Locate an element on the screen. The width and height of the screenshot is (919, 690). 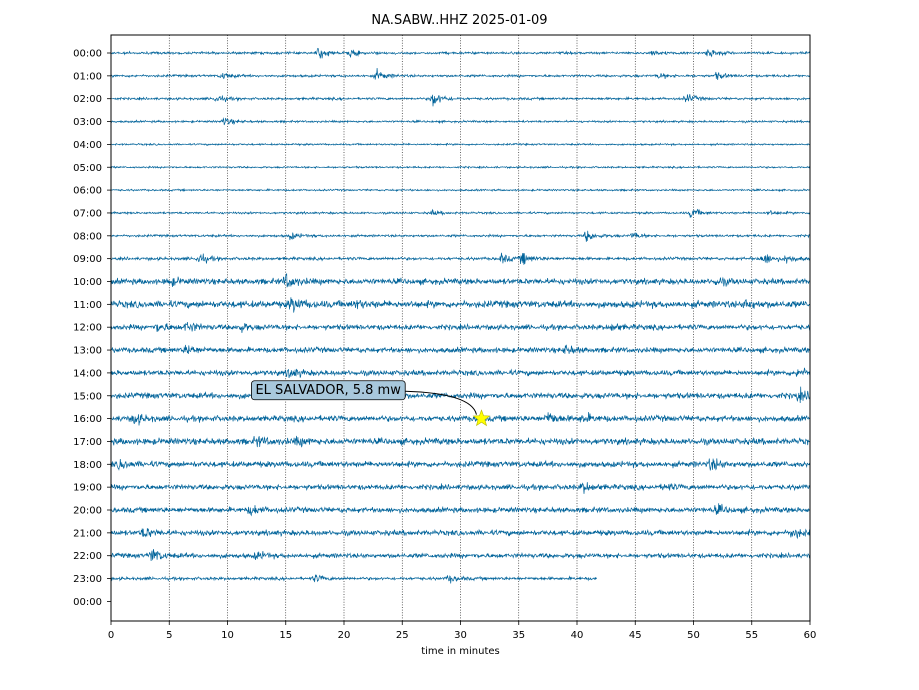
y-tick-label: 05:00 is located at coordinates (87, 168).